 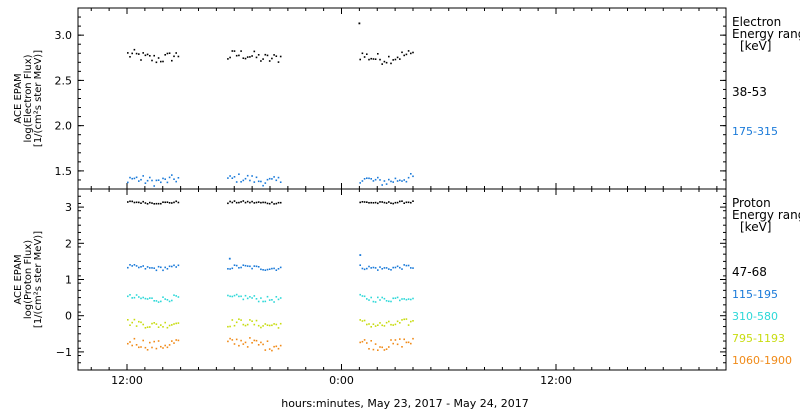 What do you see at coordinates (762, 360) in the screenshot?
I see `legend-label-1060-1900: 1060-1900` at bounding box center [762, 360].